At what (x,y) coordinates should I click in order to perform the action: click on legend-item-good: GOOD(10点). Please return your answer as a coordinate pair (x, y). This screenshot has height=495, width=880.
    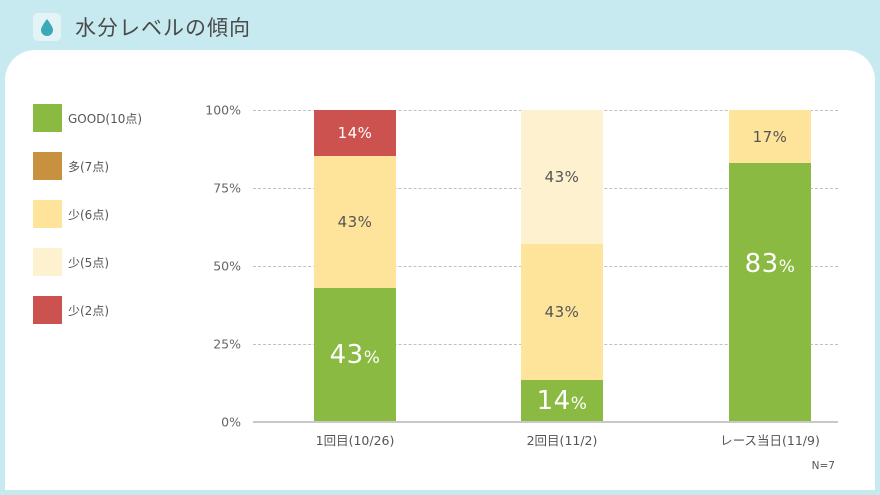
    Looking at the image, I should click on (87, 118).